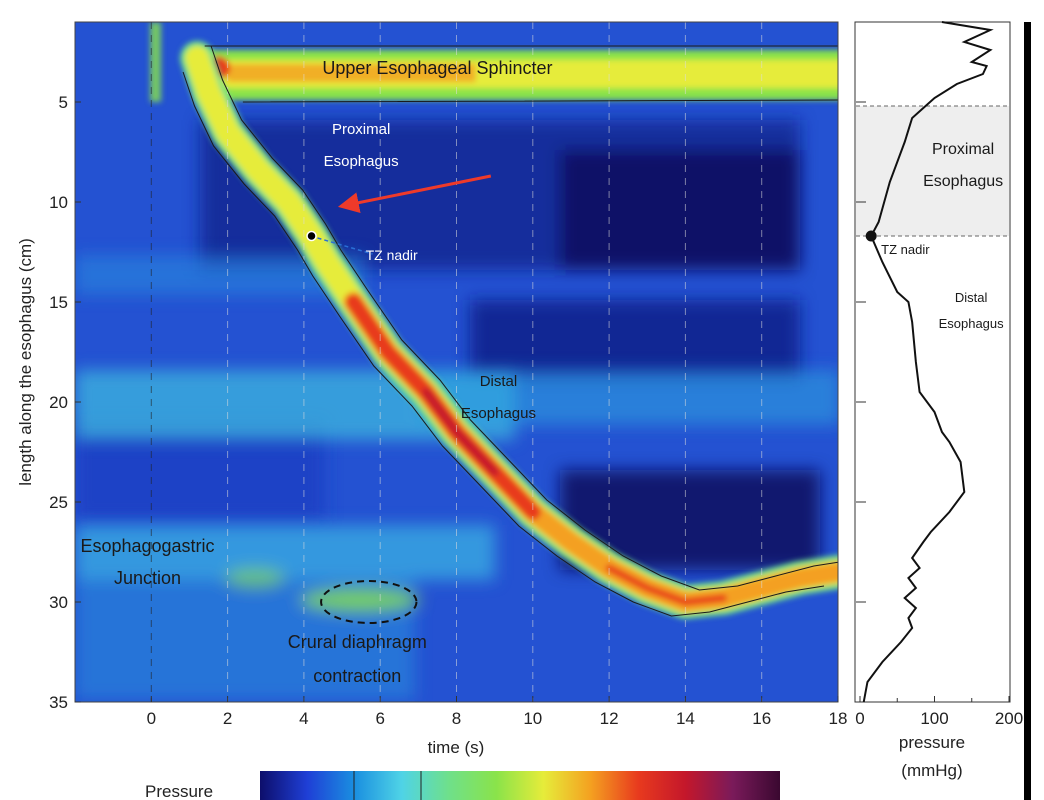  I want to click on x-tick-label: 14, so click(685, 718).